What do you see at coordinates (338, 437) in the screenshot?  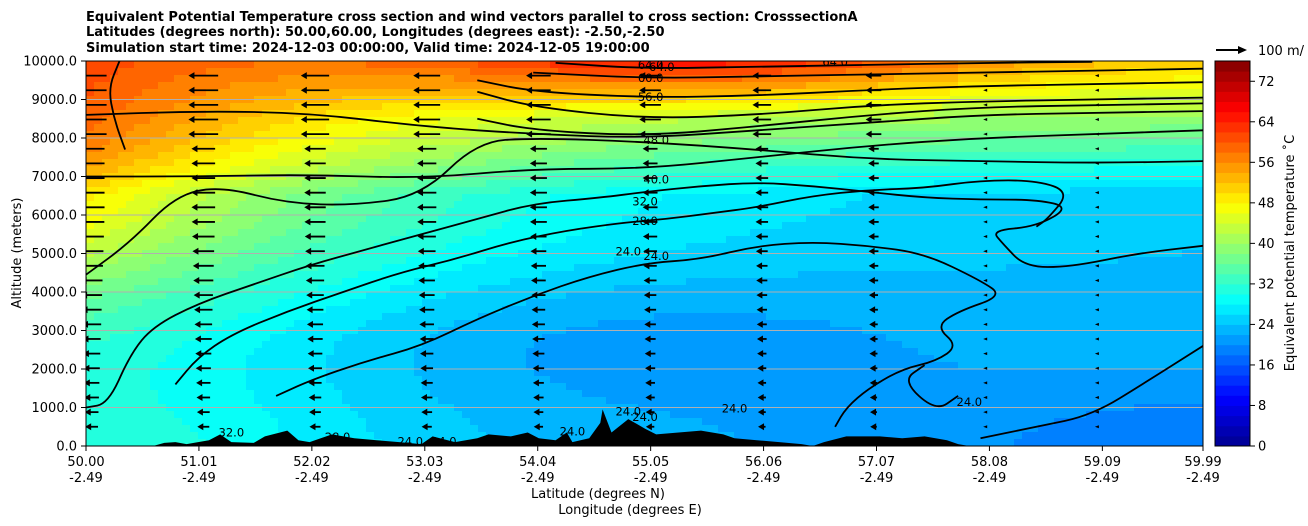 I see `contour-label: 28.0` at bounding box center [338, 437].